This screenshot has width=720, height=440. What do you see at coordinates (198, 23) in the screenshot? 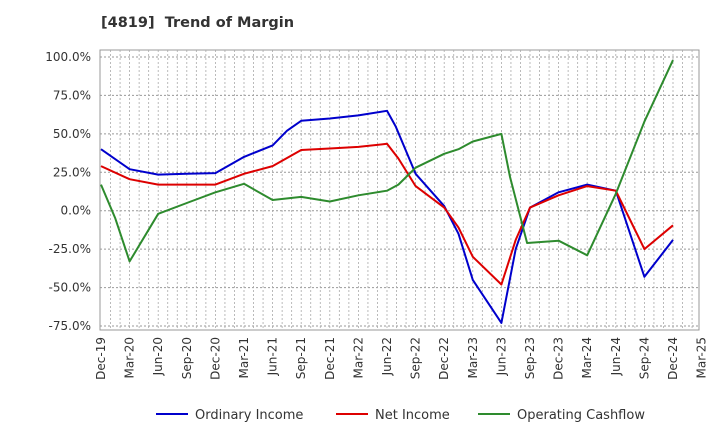
I see `chart-title: [4819] Trend of Margin` at bounding box center [198, 23].